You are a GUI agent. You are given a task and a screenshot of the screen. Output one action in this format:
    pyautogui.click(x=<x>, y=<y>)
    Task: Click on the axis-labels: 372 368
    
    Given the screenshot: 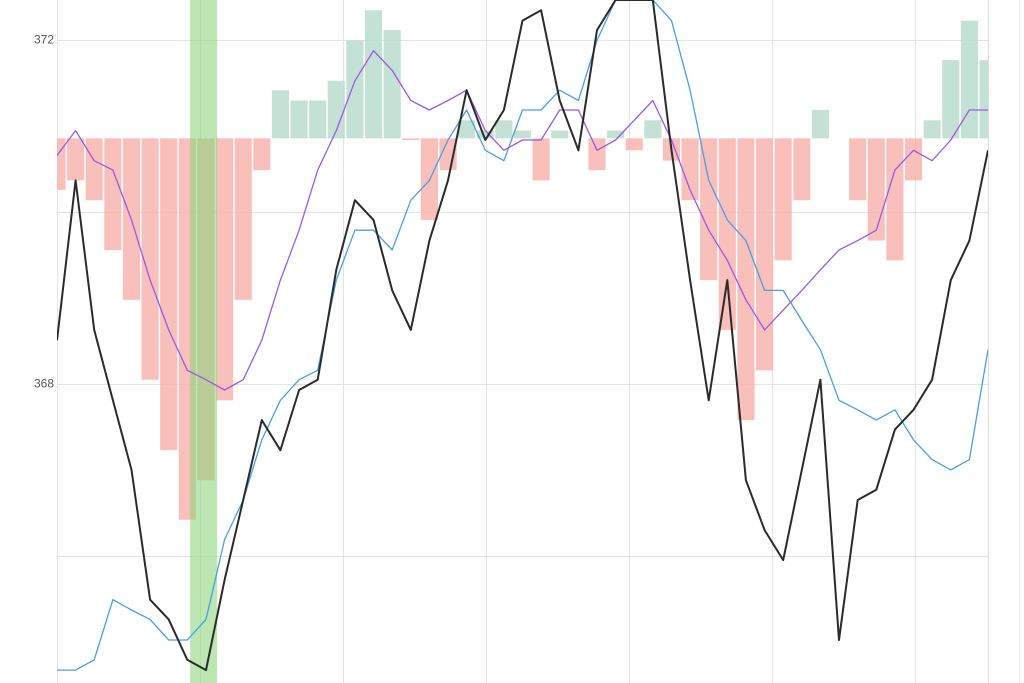 What is the action you would take?
    pyautogui.click(x=44, y=212)
    